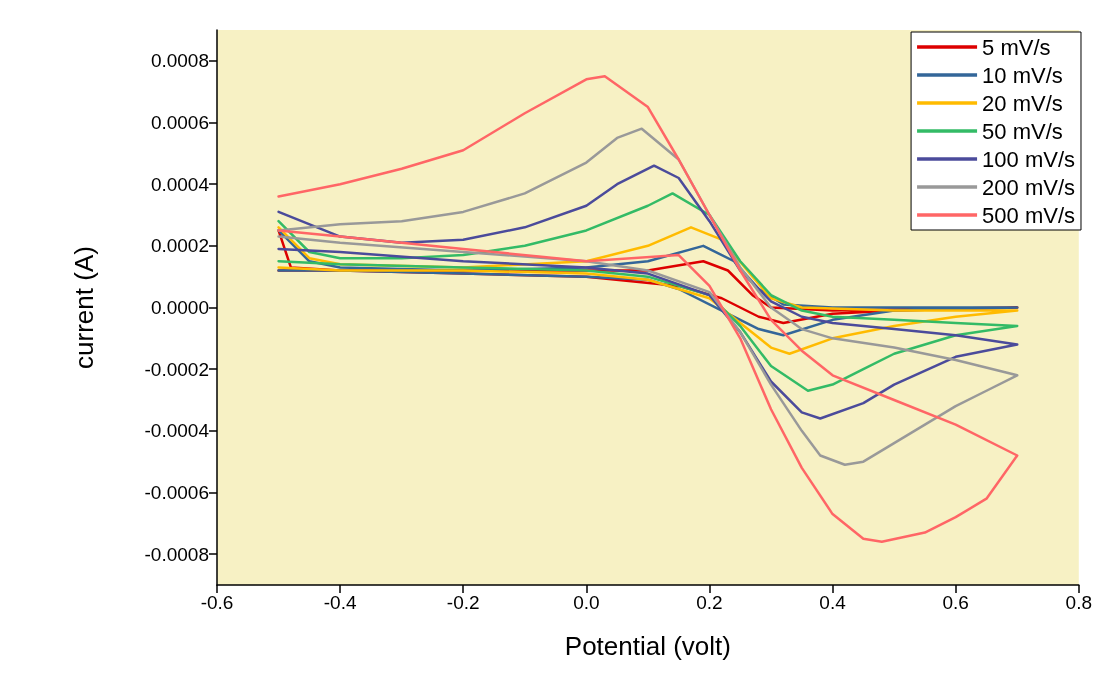 Image resolution: width=1103 pixels, height=679 pixels. What do you see at coordinates (1078, 602) in the screenshot?
I see `x-tick-label: 0.8` at bounding box center [1078, 602].